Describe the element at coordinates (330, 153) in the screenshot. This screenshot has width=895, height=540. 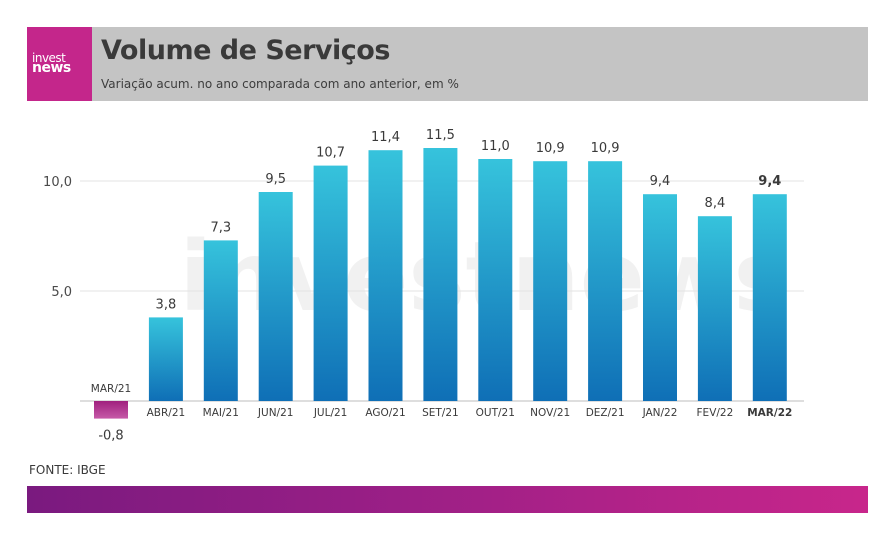
I see `value-label: 10,7` at that location.